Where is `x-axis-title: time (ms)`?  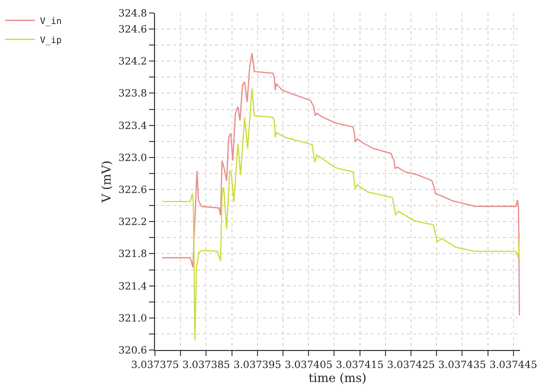 x-axis-title: time (ms) is located at coordinates (337, 378).